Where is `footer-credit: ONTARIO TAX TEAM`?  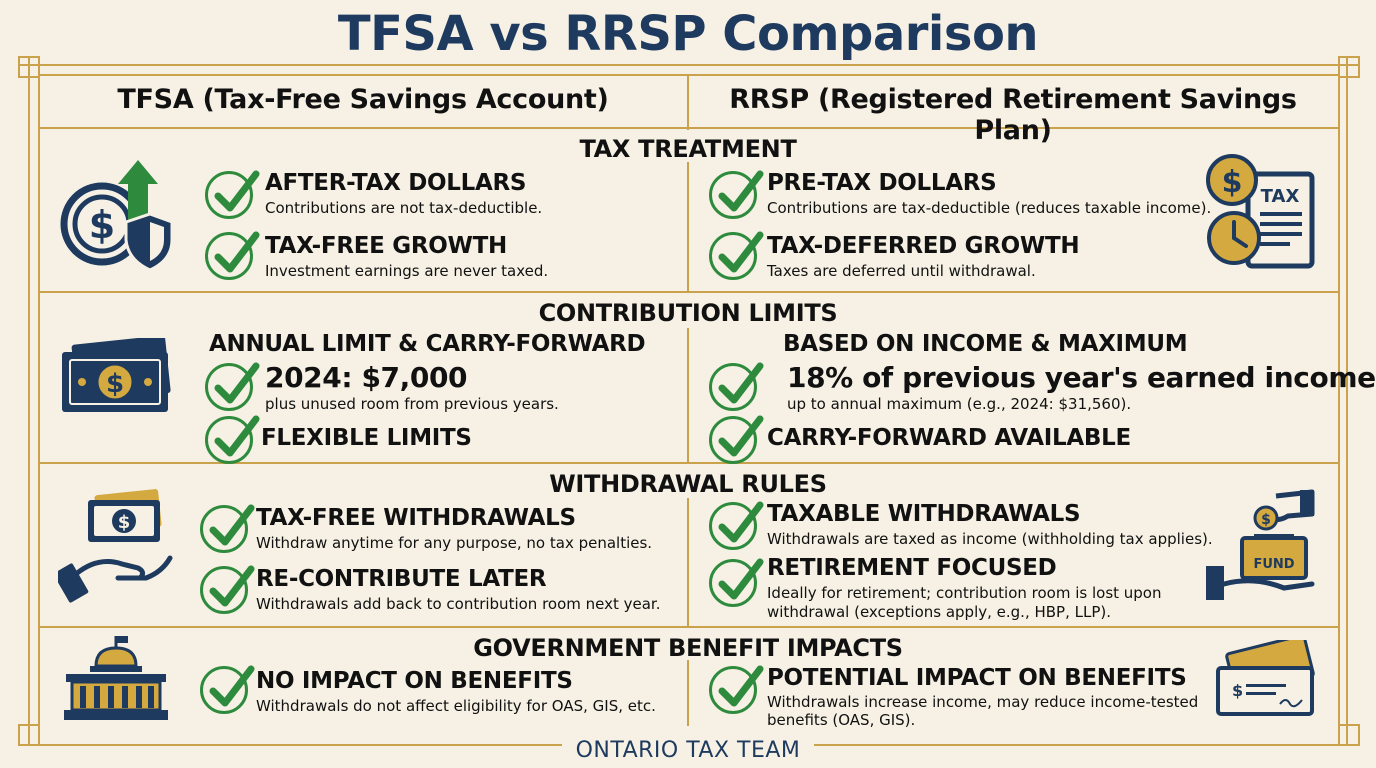 footer-credit: ONTARIO TAX TEAM is located at coordinates (688, 750).